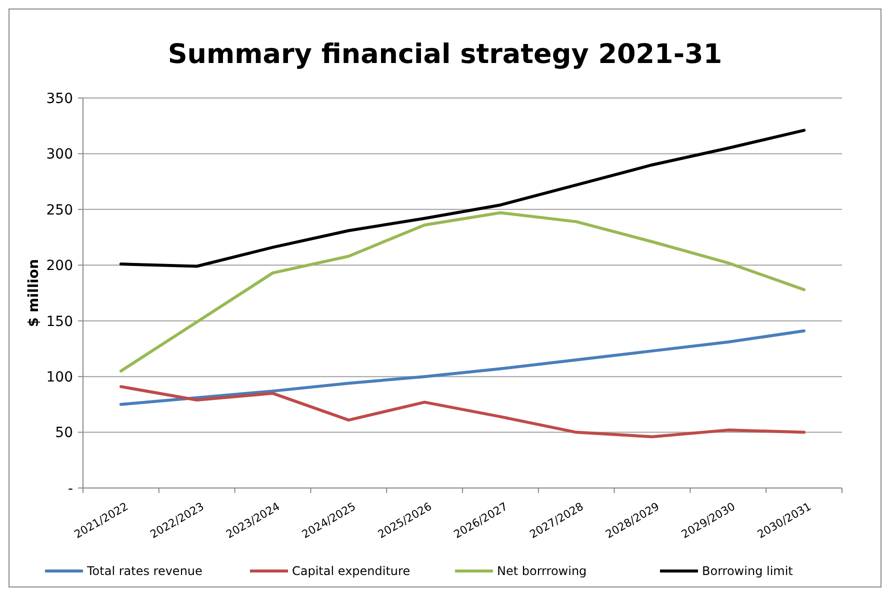 This screenshot has height=589, width=890. What do you see at coordinates (64, 433) in the screenshot?
I see `y-tick-label: 50` at bounding box center [64, 433].